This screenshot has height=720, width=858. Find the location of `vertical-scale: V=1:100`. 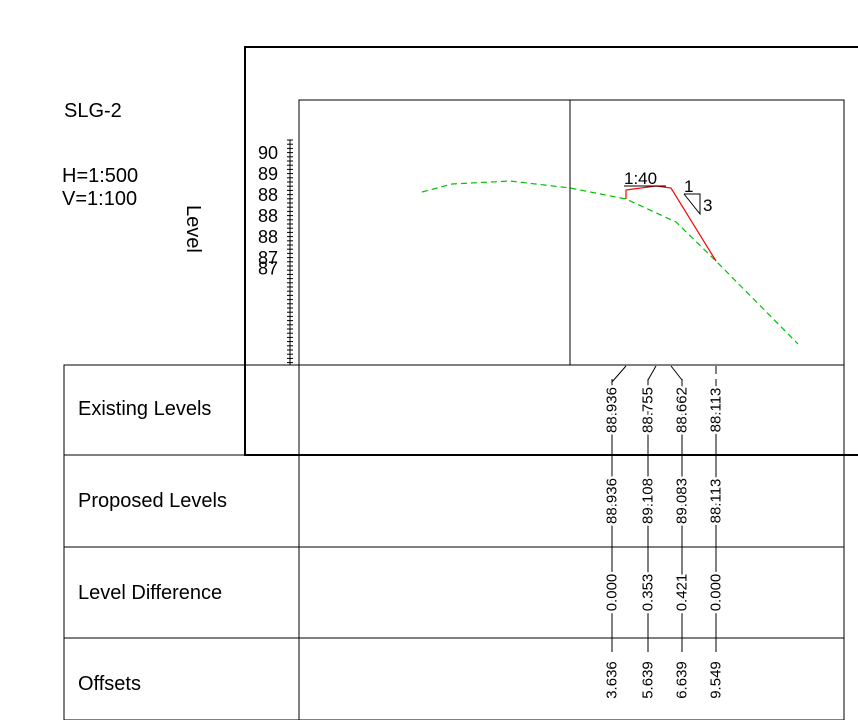

vertical-scale: V=1:100 is located at coordinates (100, 199).